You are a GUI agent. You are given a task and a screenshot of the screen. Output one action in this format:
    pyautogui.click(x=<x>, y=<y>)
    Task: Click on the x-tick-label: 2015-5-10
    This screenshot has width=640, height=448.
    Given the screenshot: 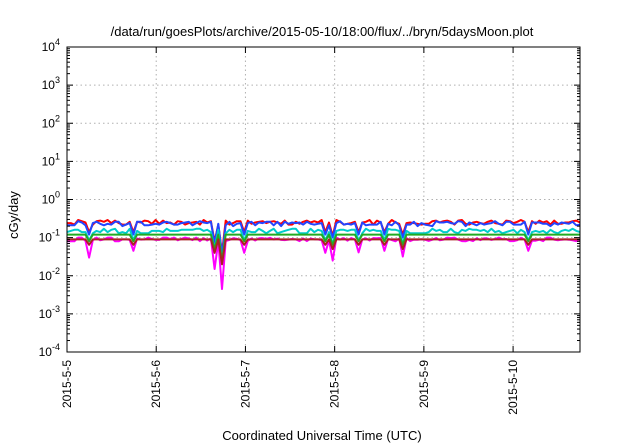 What is the action you would take?
    pyautogui.click(x=513, y=387)
    